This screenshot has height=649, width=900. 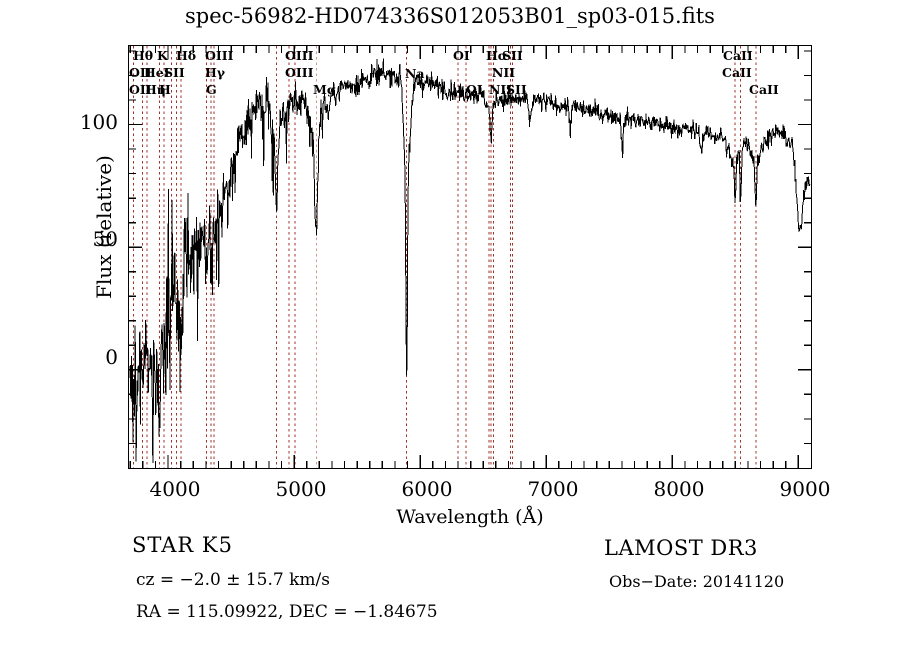 What do you see at coordinates (553, 489) in the screenshot?
I see `x-axis-tick-label: 7000` at bounding box center [553, 489].